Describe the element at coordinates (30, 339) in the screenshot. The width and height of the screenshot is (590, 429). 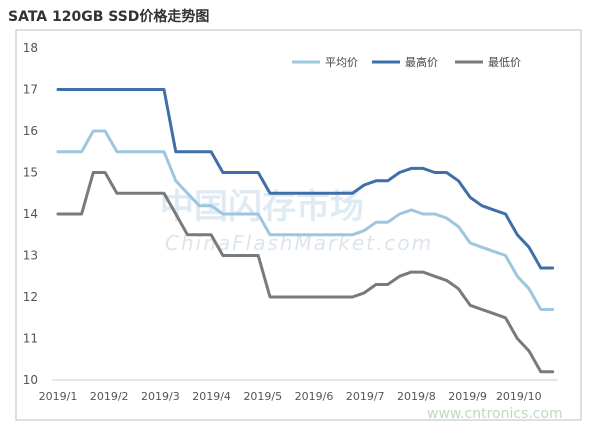
I see `y-tick-label: 11` at that location.